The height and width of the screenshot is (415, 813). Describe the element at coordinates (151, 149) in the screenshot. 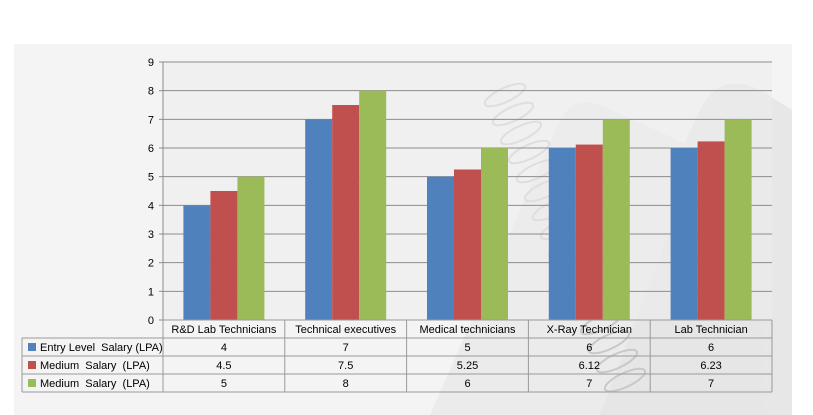

I see `y-tick-label: 6` at that location.